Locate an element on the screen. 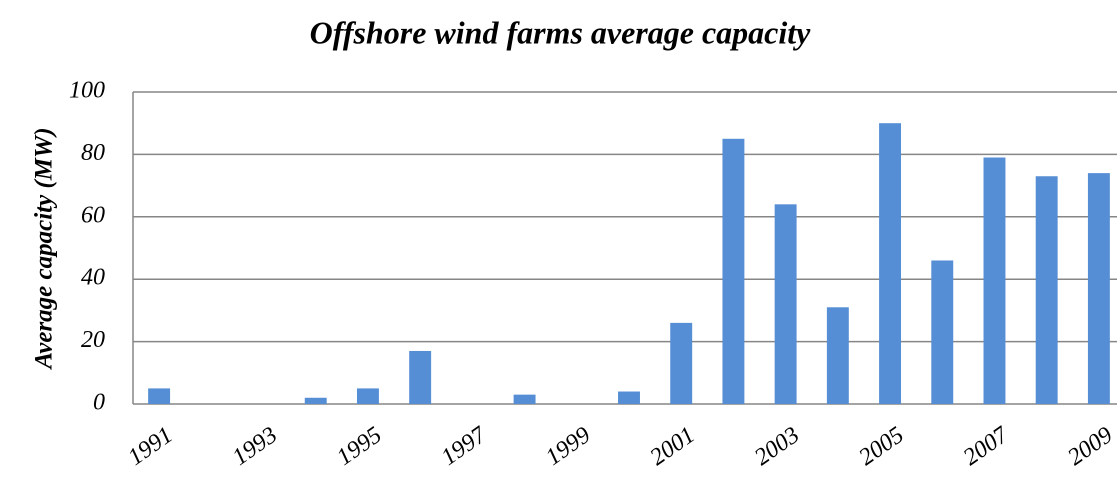  y-tick-label: 100 is located at coordinates (87, 91).